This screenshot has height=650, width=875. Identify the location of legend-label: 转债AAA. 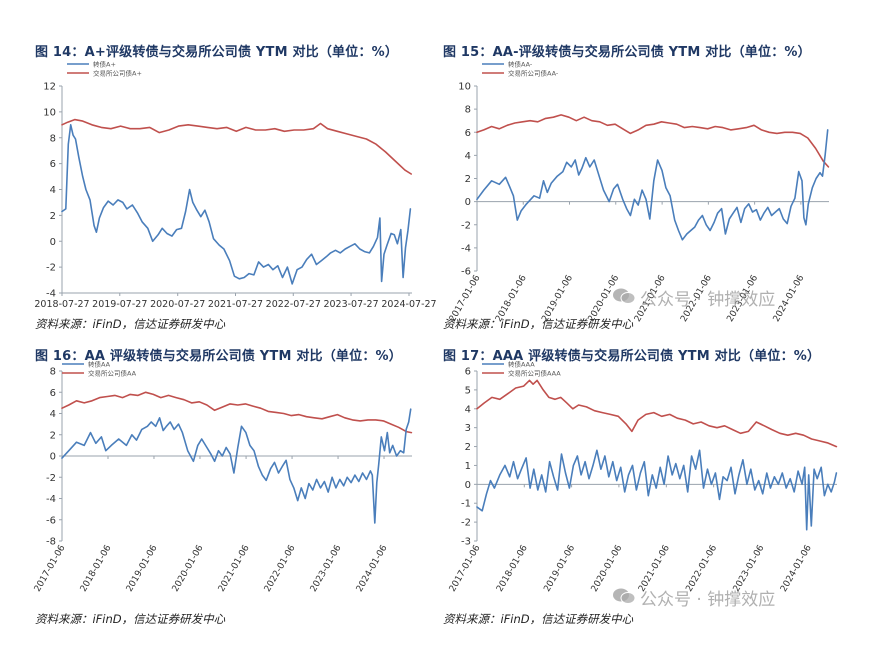
(521, 364).